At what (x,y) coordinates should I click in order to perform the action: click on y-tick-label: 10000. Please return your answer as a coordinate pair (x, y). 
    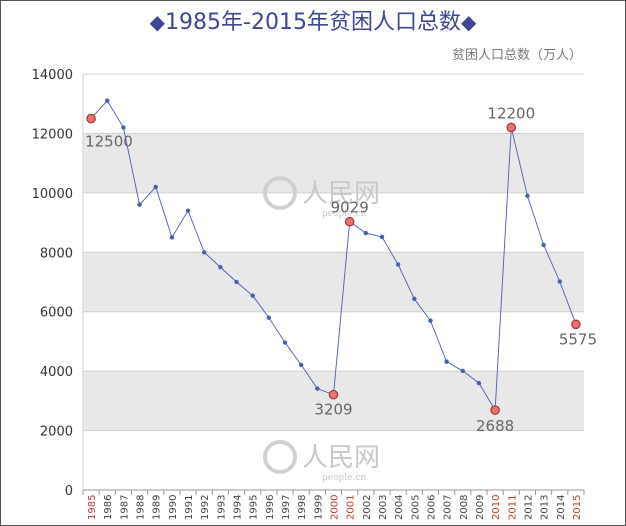
    Looking at the image, I should click on (52, 194).